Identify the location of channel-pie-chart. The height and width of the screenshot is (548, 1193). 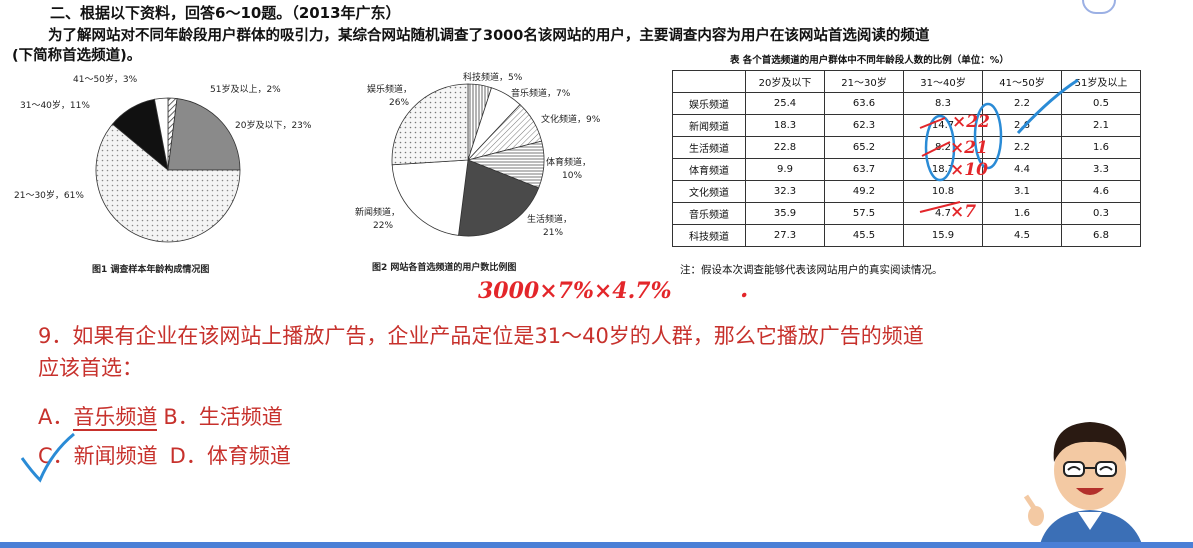
(468, 160).